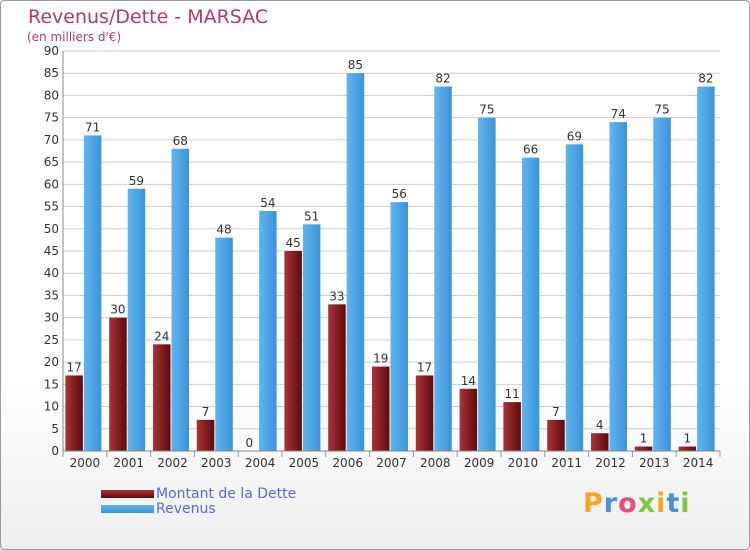 The image size is (750, 550). Describe the element at coordinates (226, 494) in the screenshot. I see `legend-label-debt: Montant de la Dette` at that location.